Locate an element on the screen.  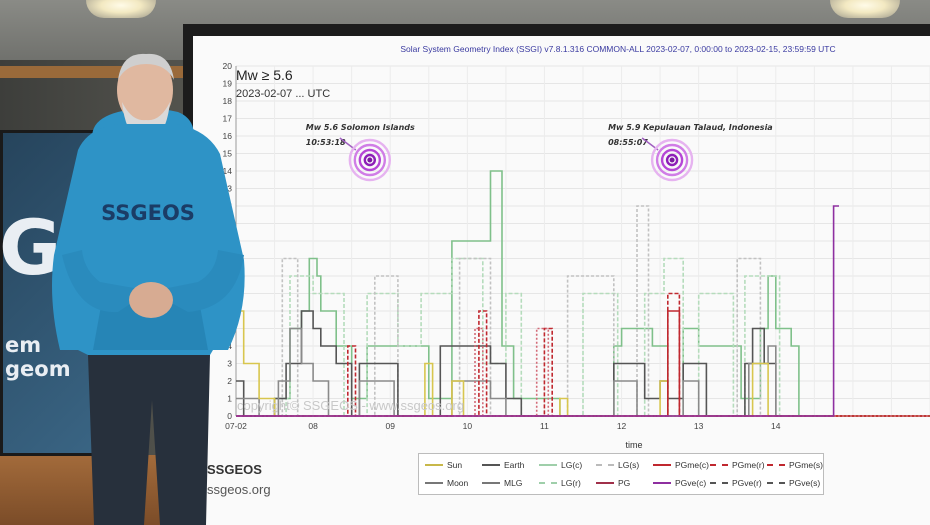
y-tick-label: 14 is located at coordinates (228, 171).